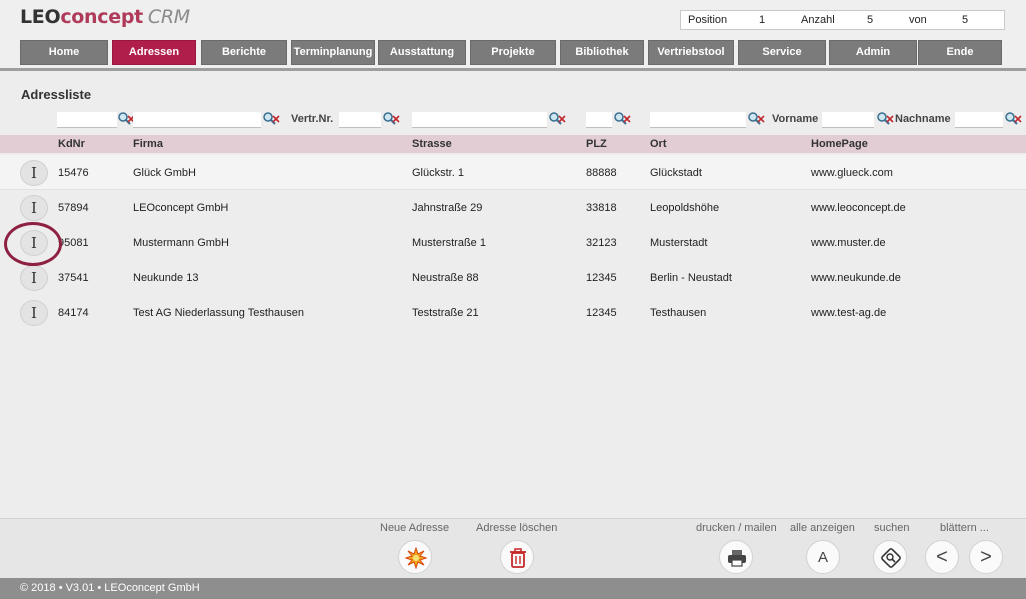 This screenshot has height=599, width=1026. Describe the element at coordinates (599, 120) in the screenshot. I see `filter-plz-input` at that location.